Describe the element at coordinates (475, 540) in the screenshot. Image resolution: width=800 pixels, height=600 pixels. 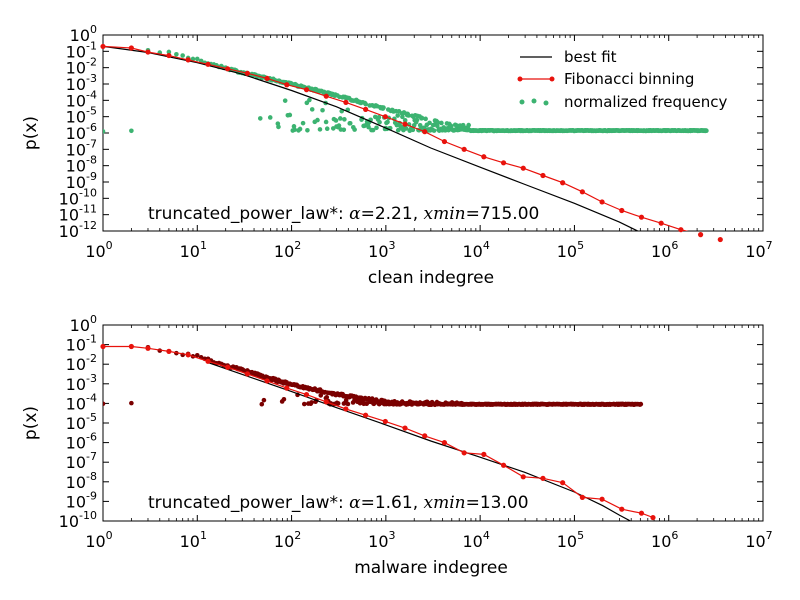
I see `x-tick-label: 10⁴` at that location.